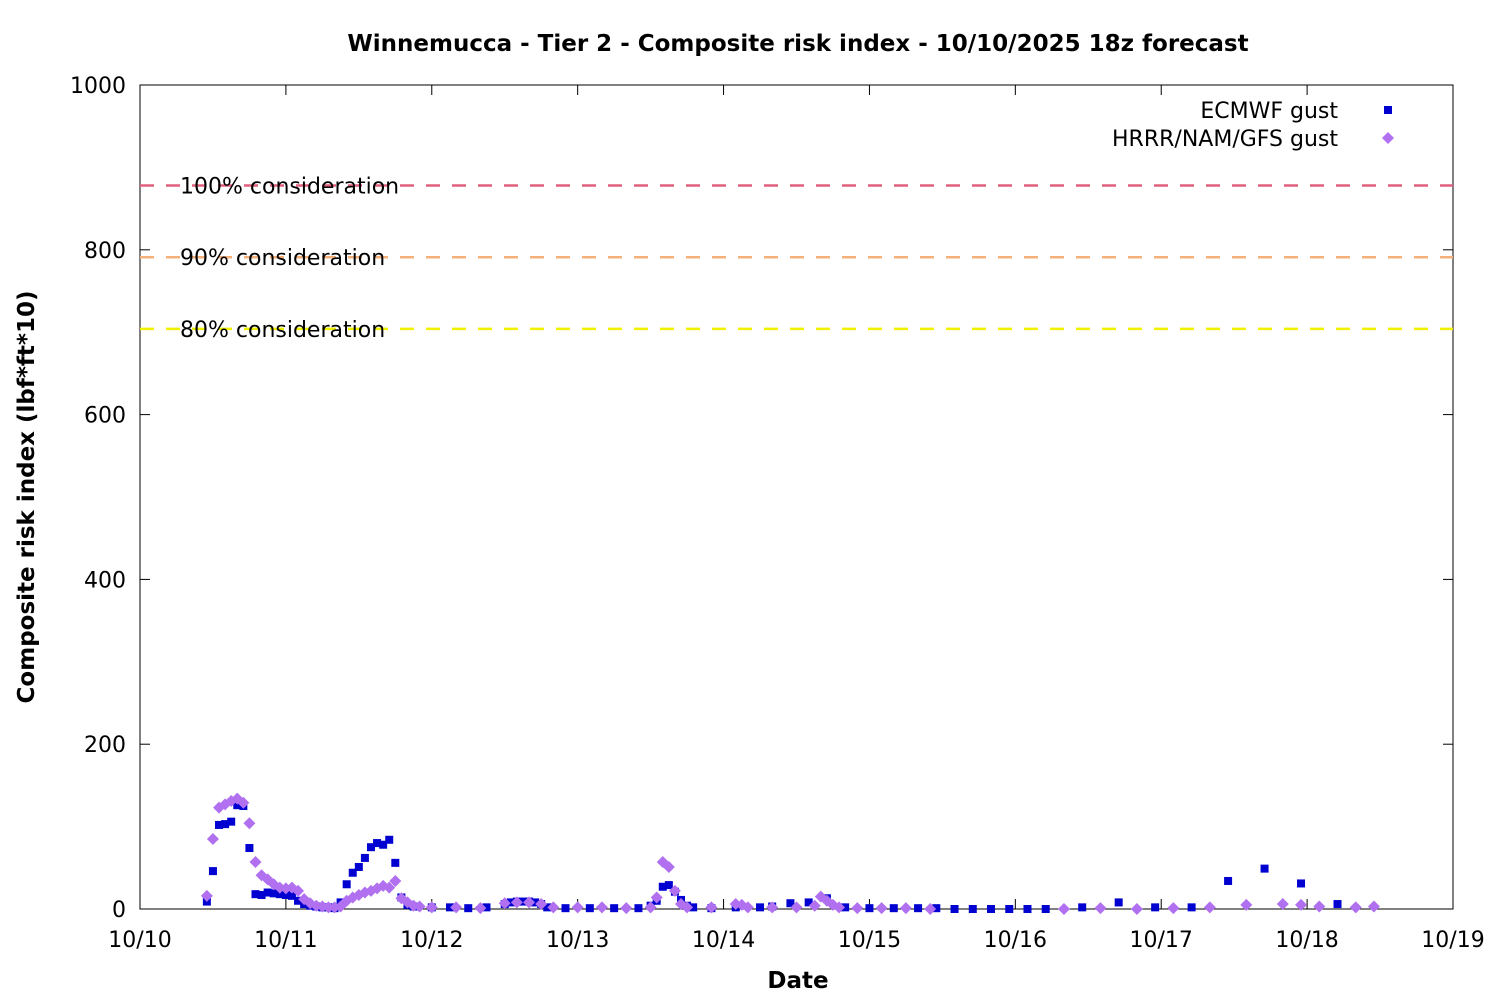  What do you see at coordinates (1452, 940) in the screenshot?
I see `x-tick-label: 10/19` at bounding box center [1452, 940].